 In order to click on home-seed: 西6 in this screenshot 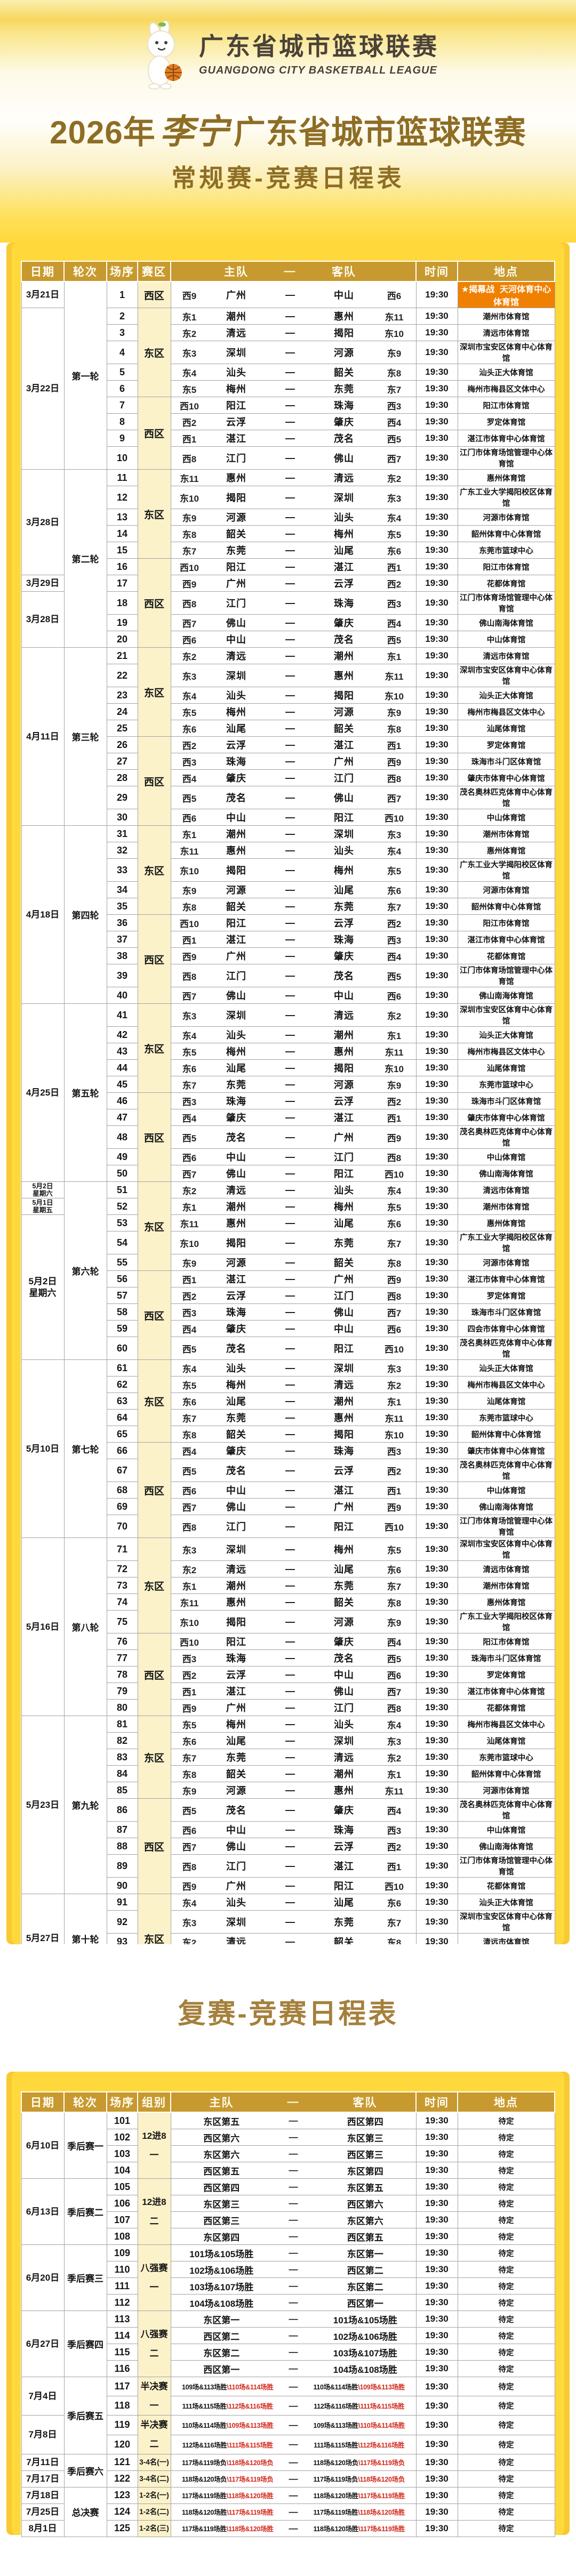, I will do `click(189, 1491)`.